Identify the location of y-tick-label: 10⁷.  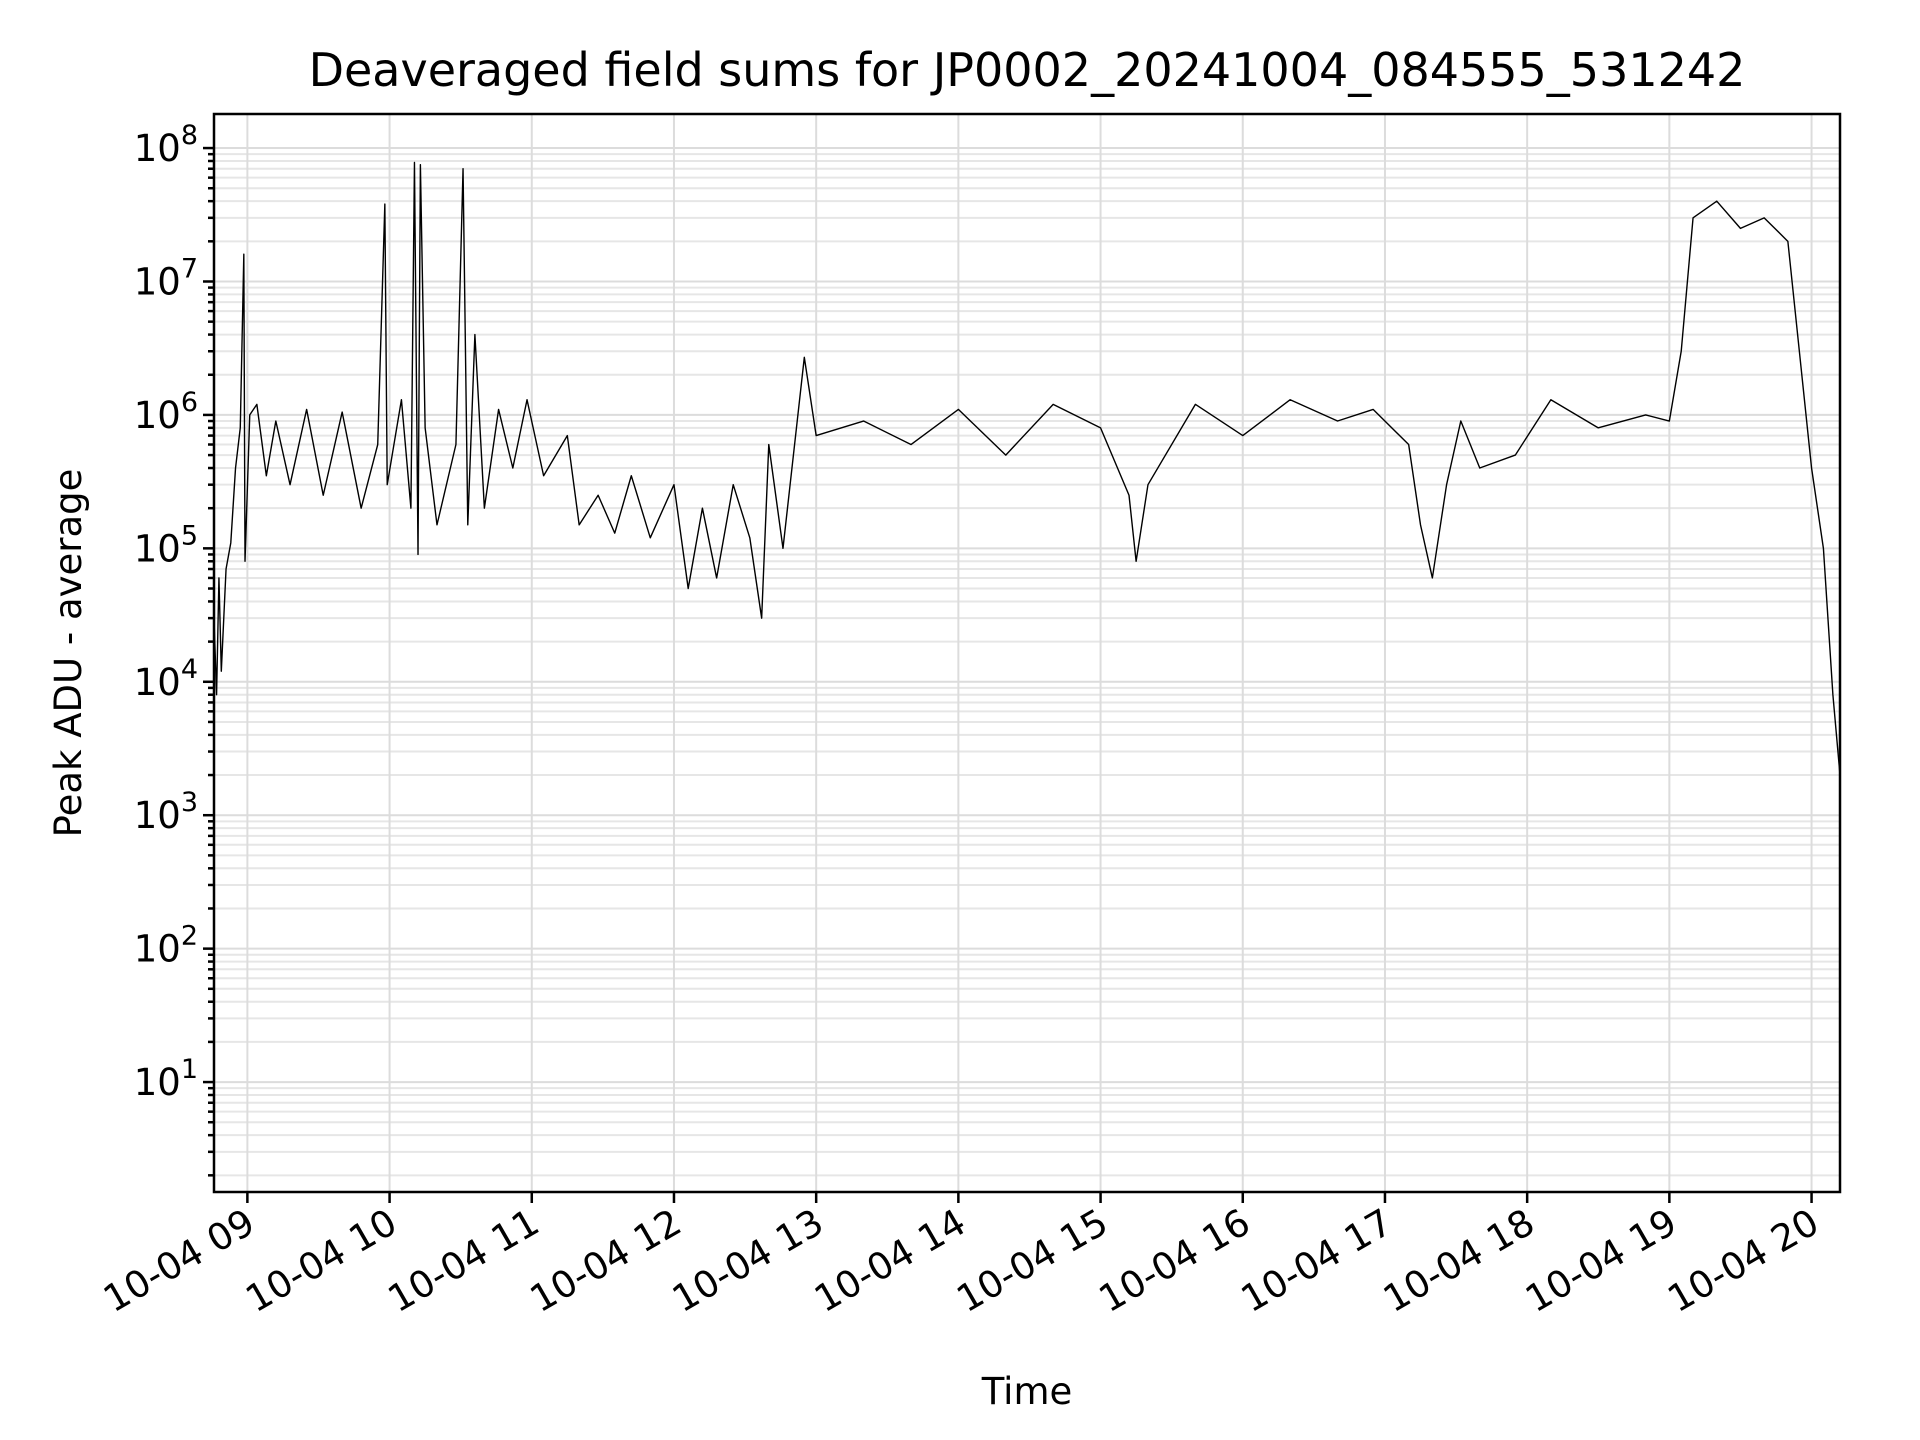
(166, 278).